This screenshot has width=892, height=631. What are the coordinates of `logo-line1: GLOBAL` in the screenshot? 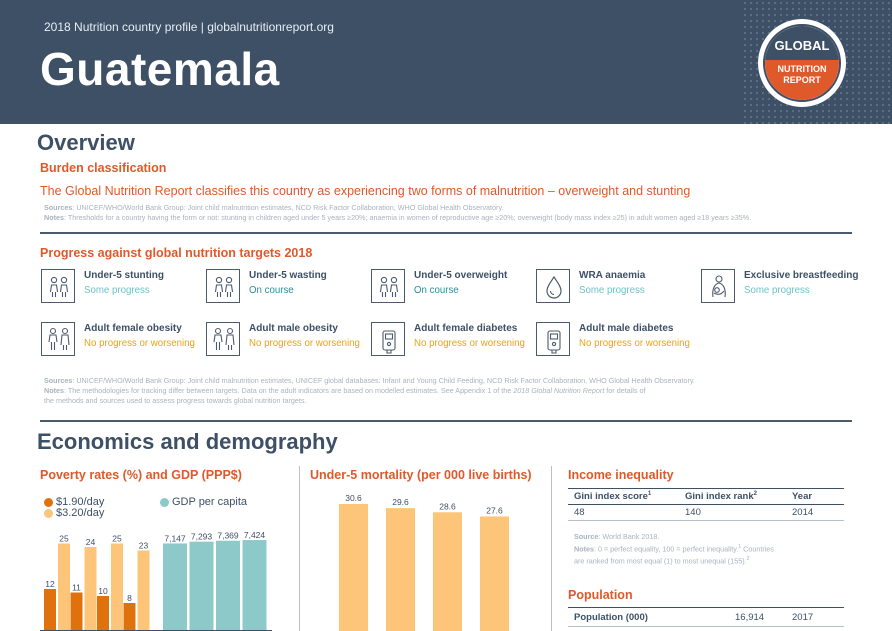 It's located at (802, 43).